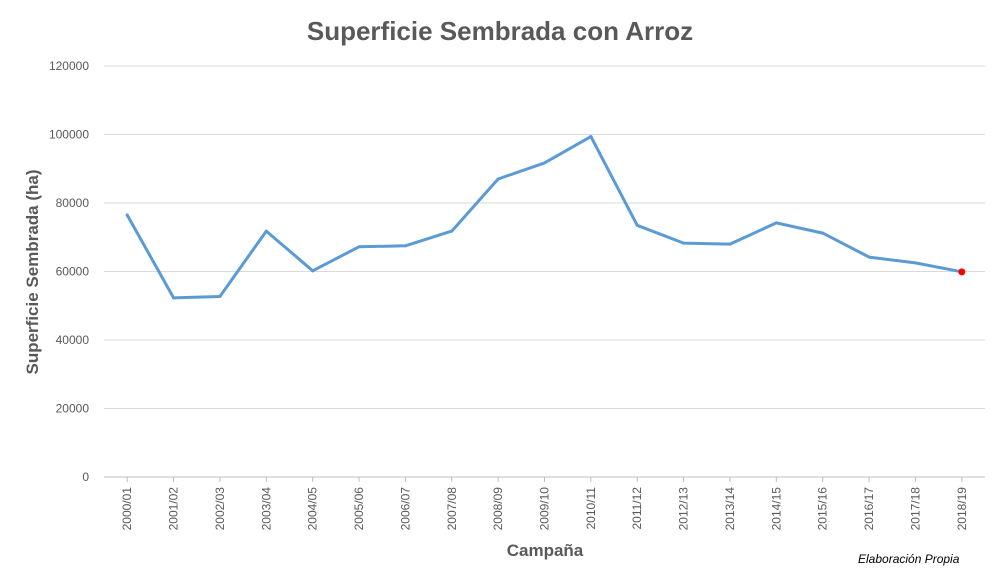 The image size is (1000, 570). What do you see at coordinates (545, 509) in the screenshot?
I see `x-tick-label: 2009/10` at bounding box center [545, 509].